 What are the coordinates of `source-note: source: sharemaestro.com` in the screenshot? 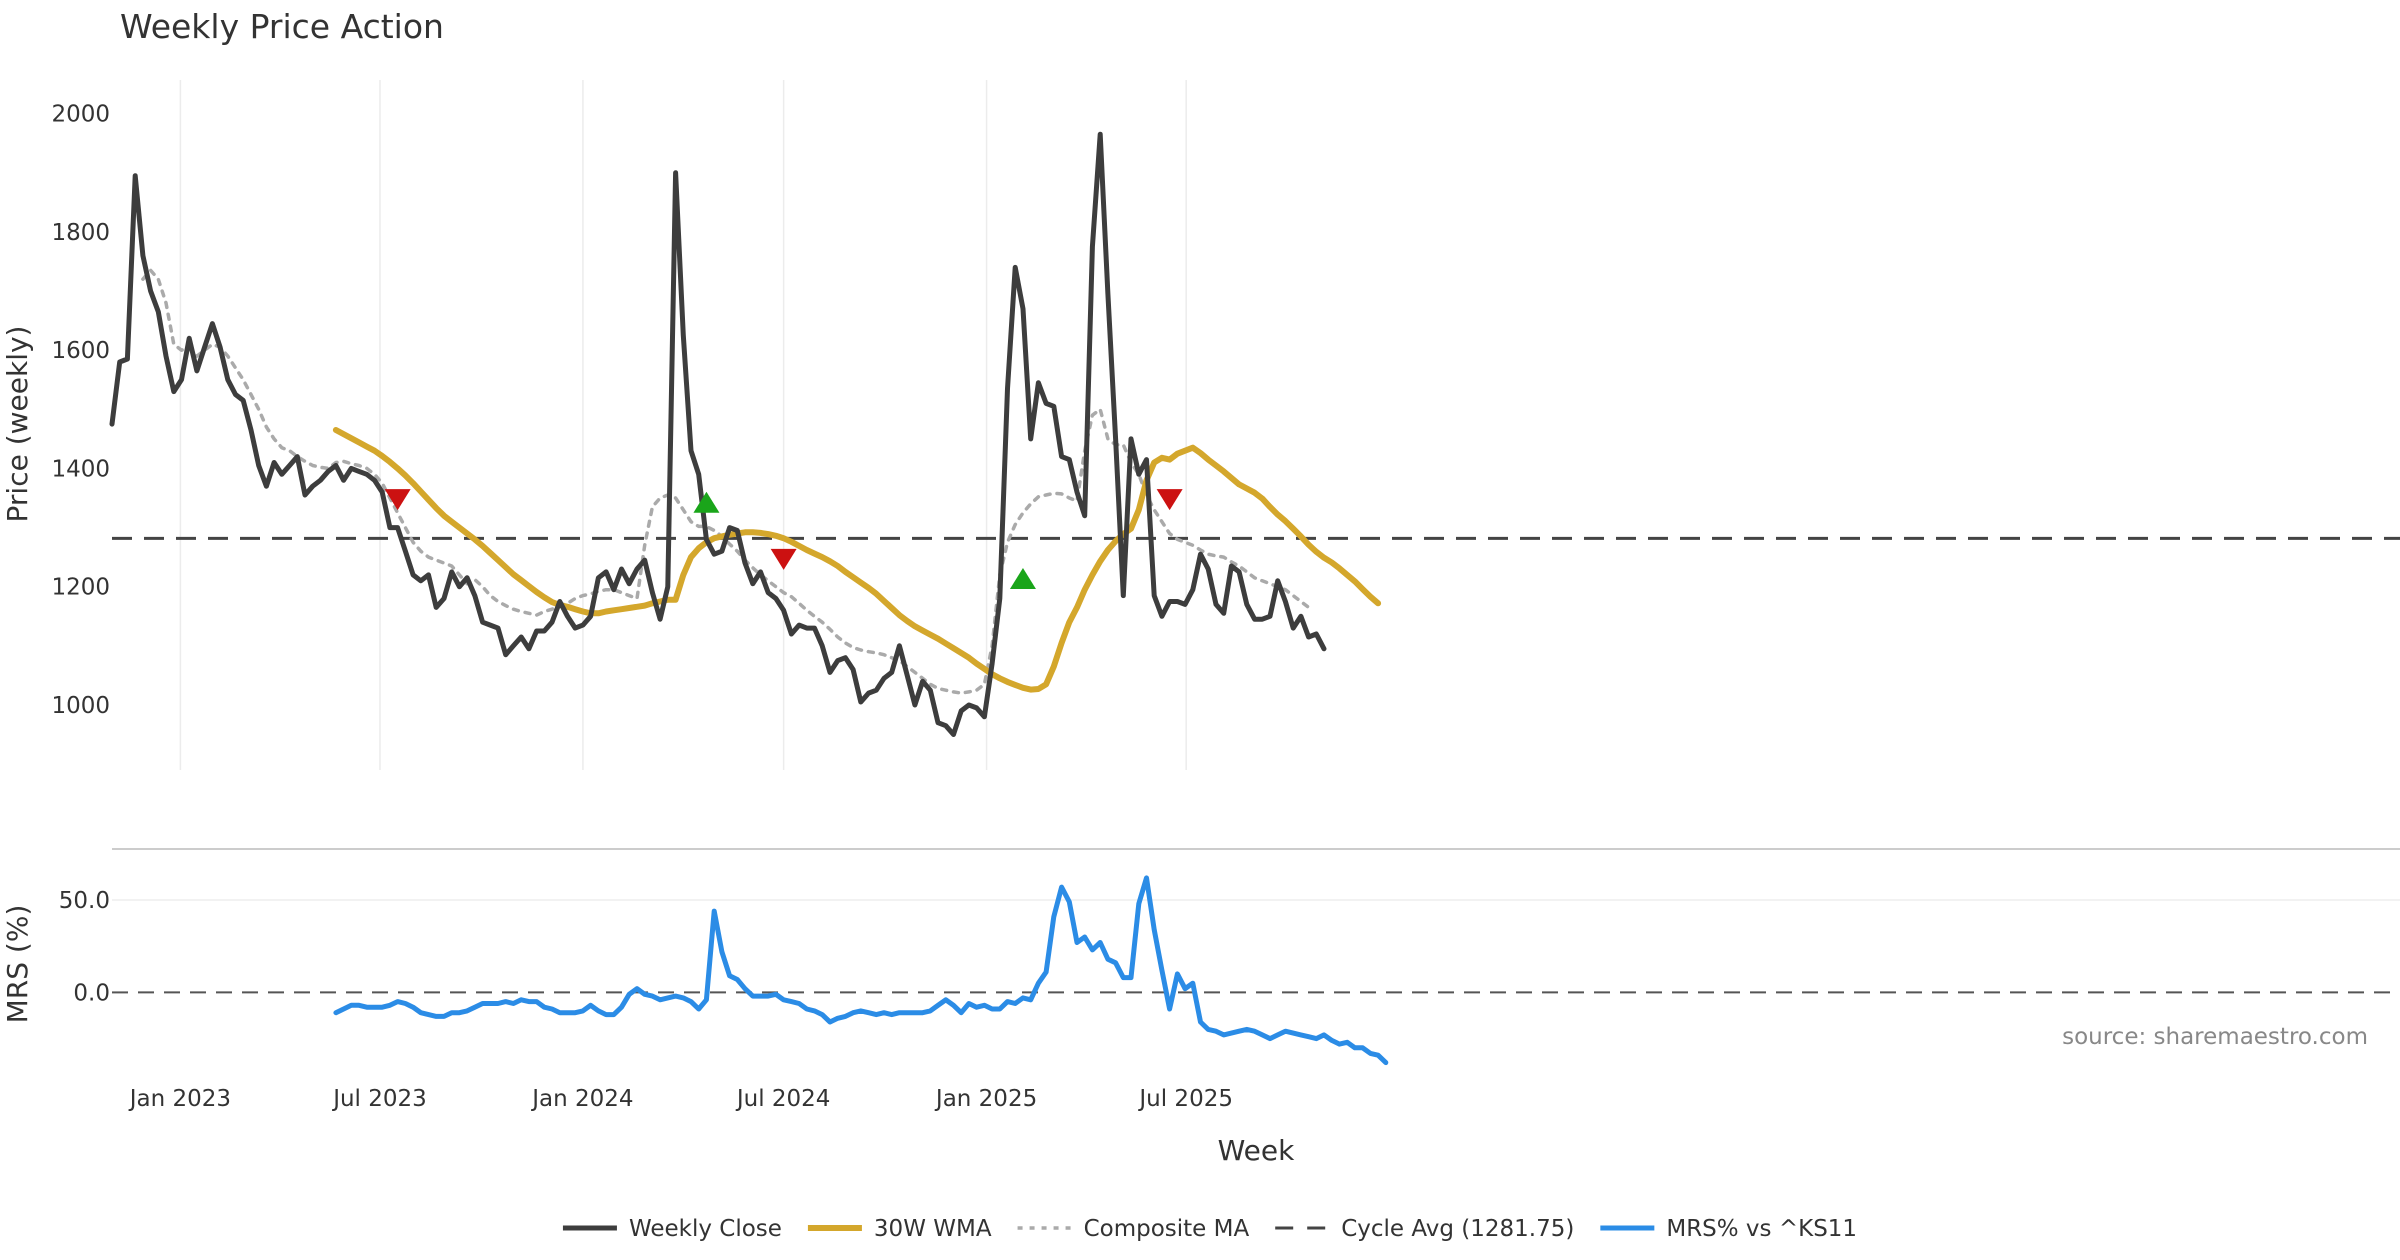 It's located at (2215, 1037).